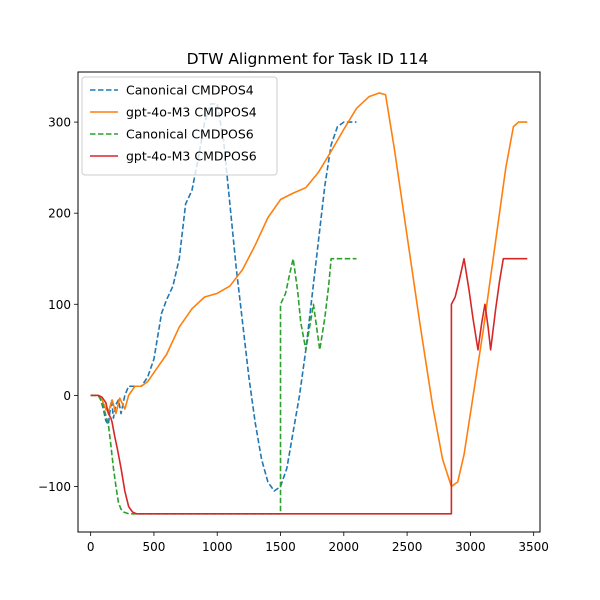  Describe the element at coordinates (533, 547) in the screenshot. I see `x-tick-label: 3500` at that location.